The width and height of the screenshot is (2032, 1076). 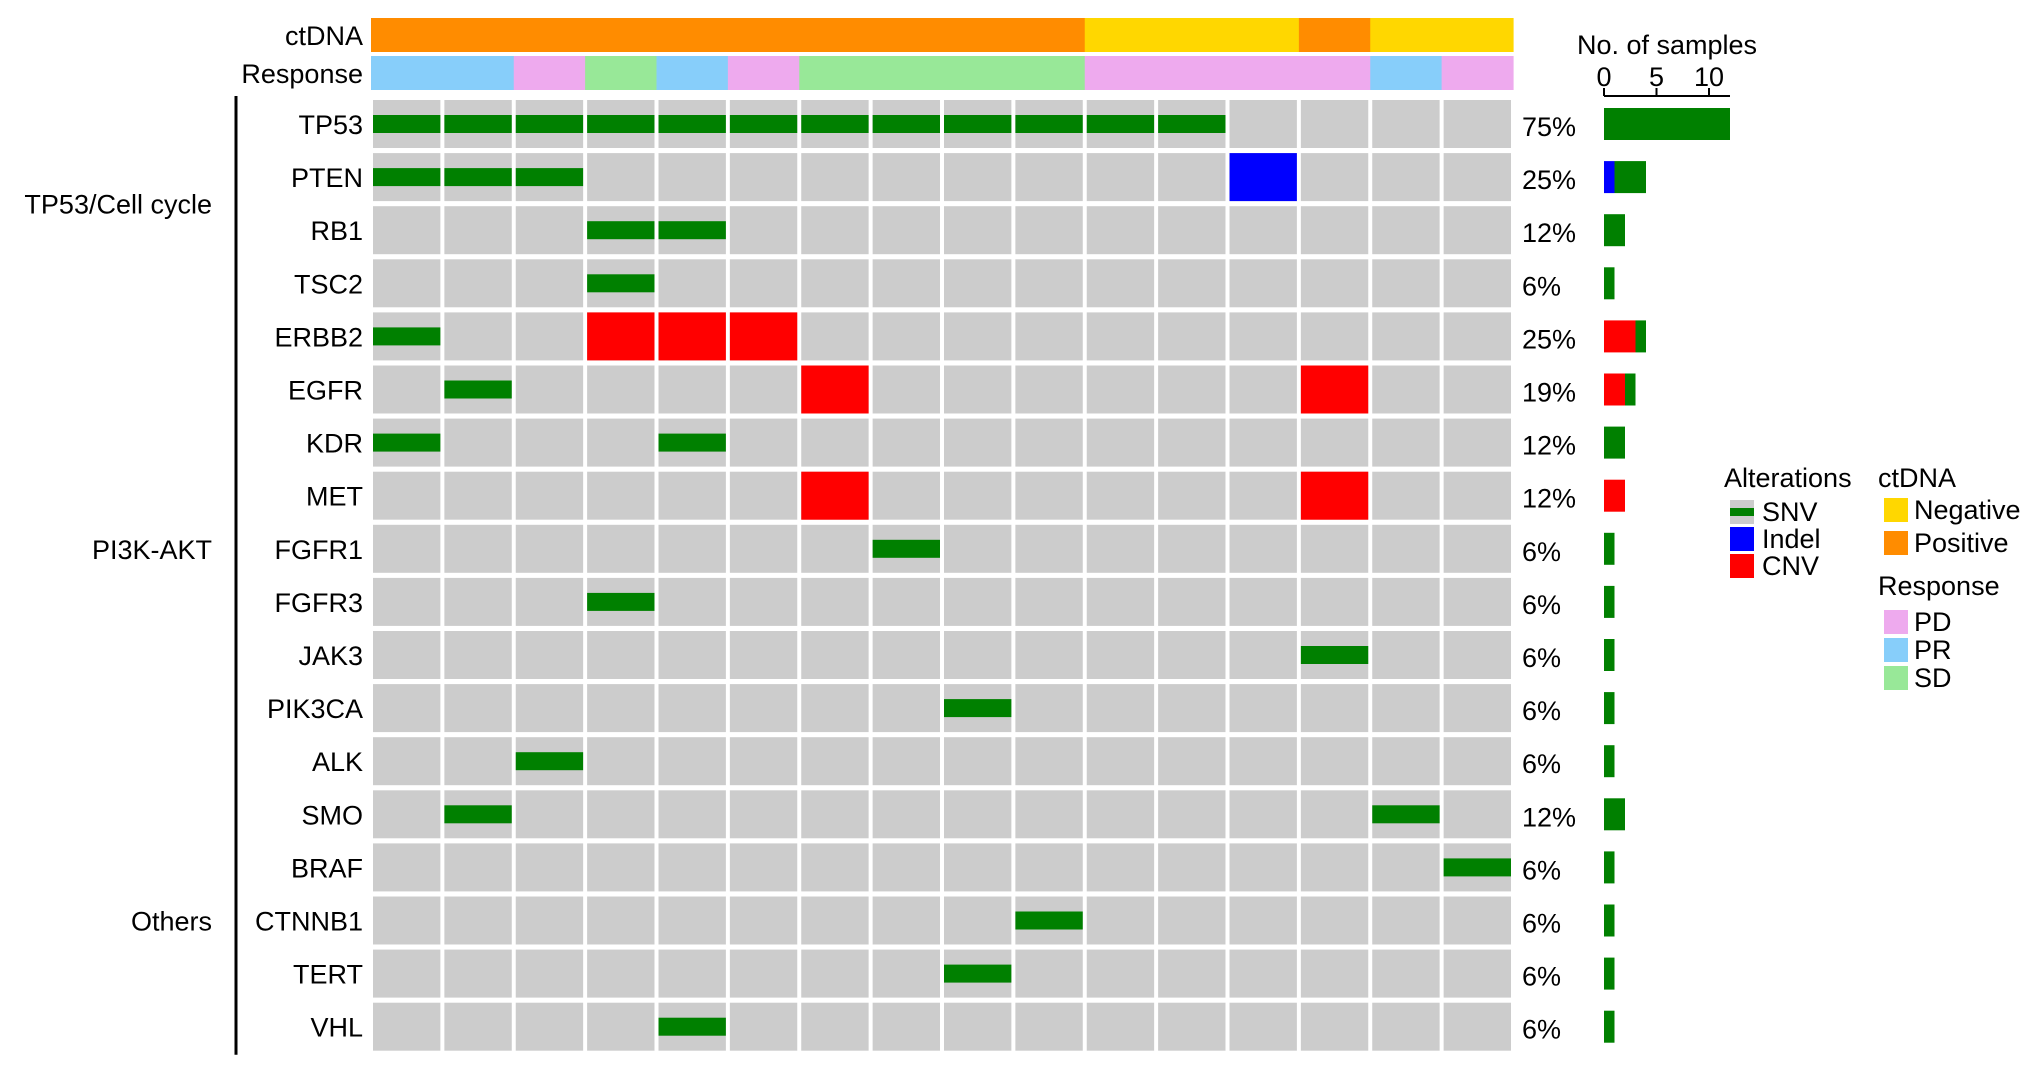 What do you see at coordinates (318, 603) in the screenshot?
I see `gene-label: FGFR3` at bounding box center [318, 603].